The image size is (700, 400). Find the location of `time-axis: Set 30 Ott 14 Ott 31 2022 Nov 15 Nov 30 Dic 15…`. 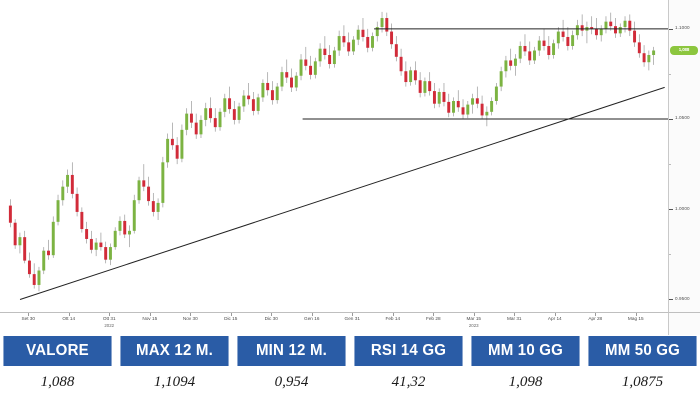

time-axis: Set 30 Ott 14 Ott 31 2022 Nov 15 Nov 30 Dic 15… is located at coordinates (334, 323).